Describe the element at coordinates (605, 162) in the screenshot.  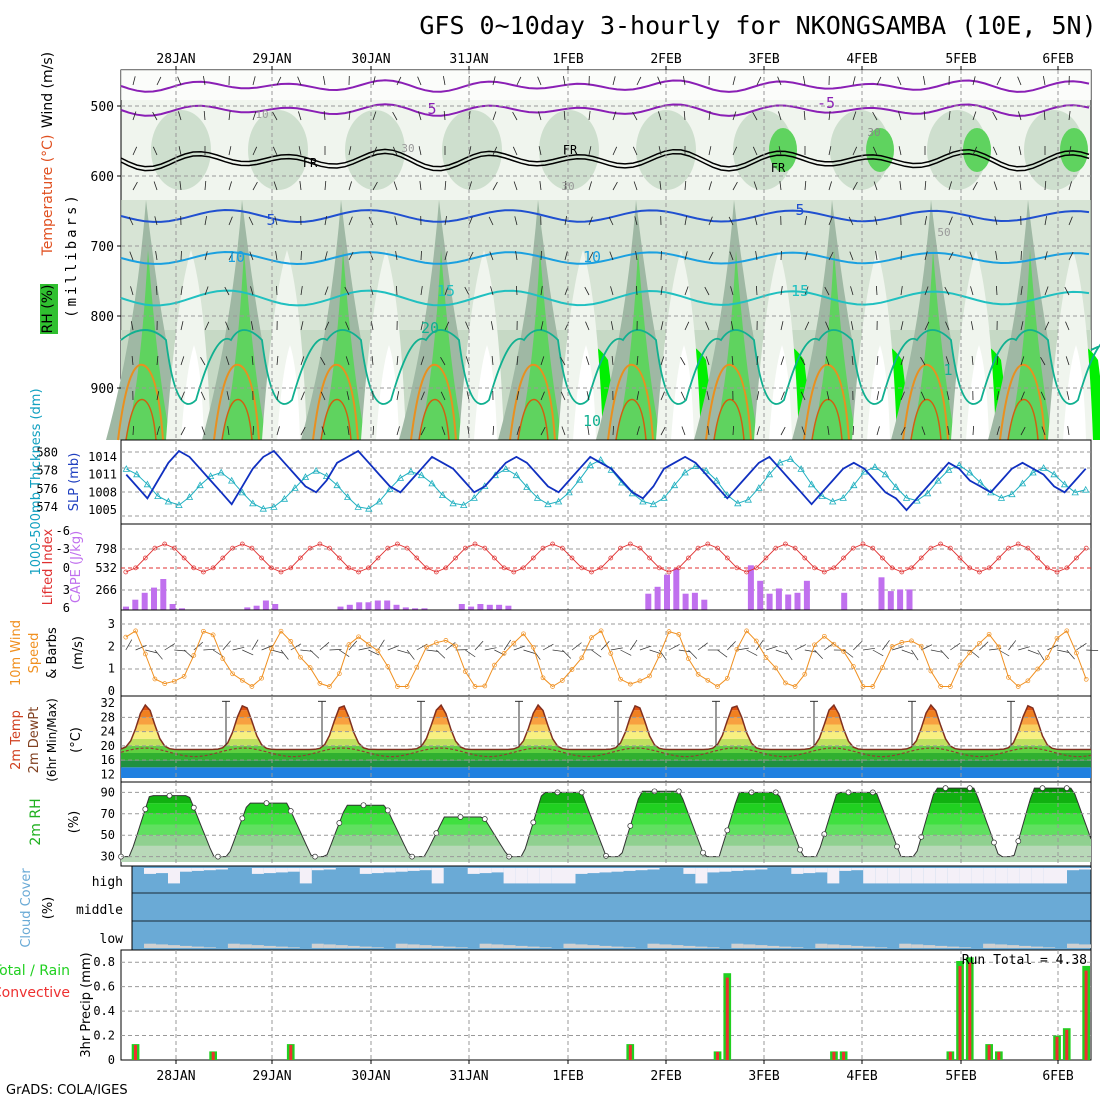
I see `freezing-line-b` at that location.